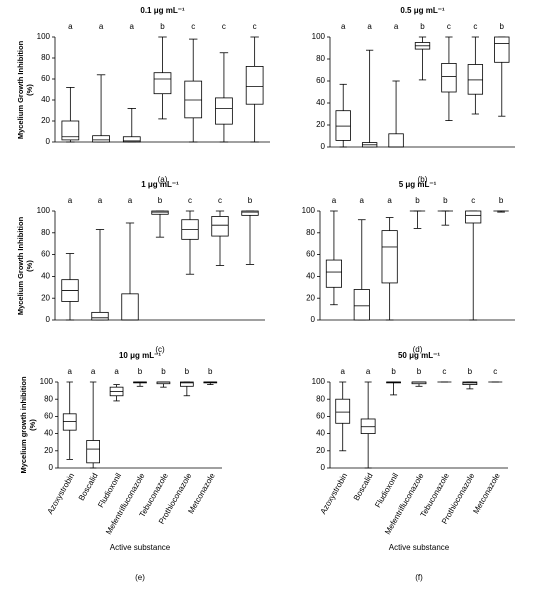 Image resolution: width=550 pixels, height=595 pixels. Describe the element at coordinates (162, 10) in the screenshot. I see `chart-title: 0.1 μg mL⁻¹` at that location.